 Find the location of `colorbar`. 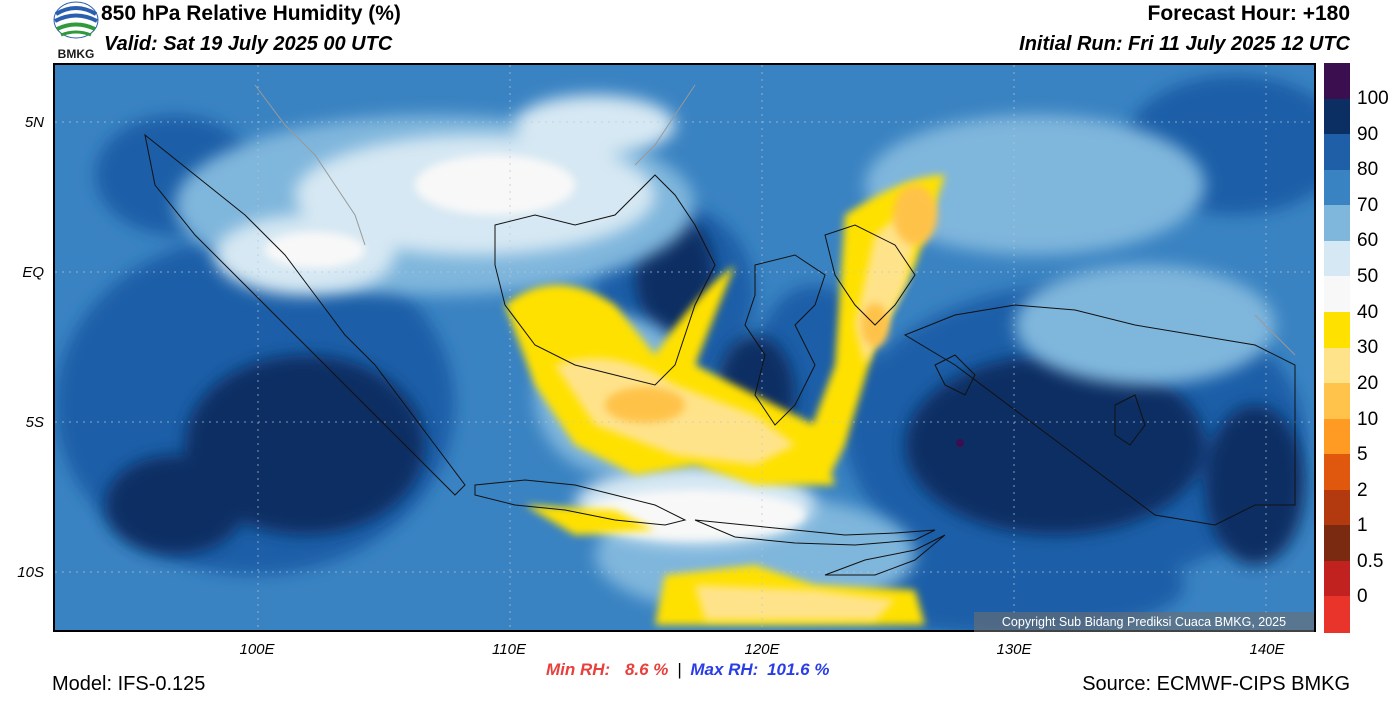

colorbar is located at coordinates (1337, 348).